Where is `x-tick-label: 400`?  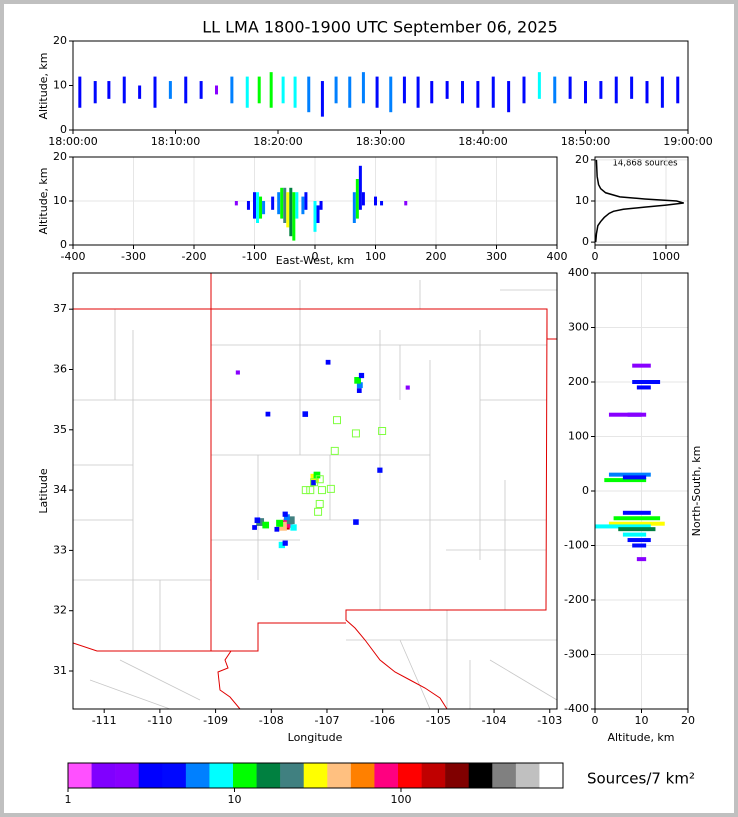 x-tick-label: 400 is located at coordinates (557, 256).